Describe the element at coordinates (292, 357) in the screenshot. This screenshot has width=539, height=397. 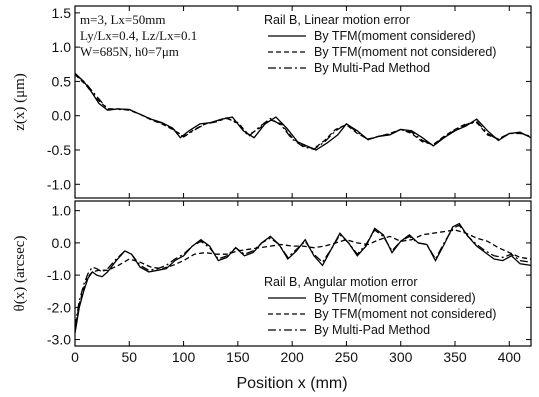
I see `x-tick-label: 200` at that location.